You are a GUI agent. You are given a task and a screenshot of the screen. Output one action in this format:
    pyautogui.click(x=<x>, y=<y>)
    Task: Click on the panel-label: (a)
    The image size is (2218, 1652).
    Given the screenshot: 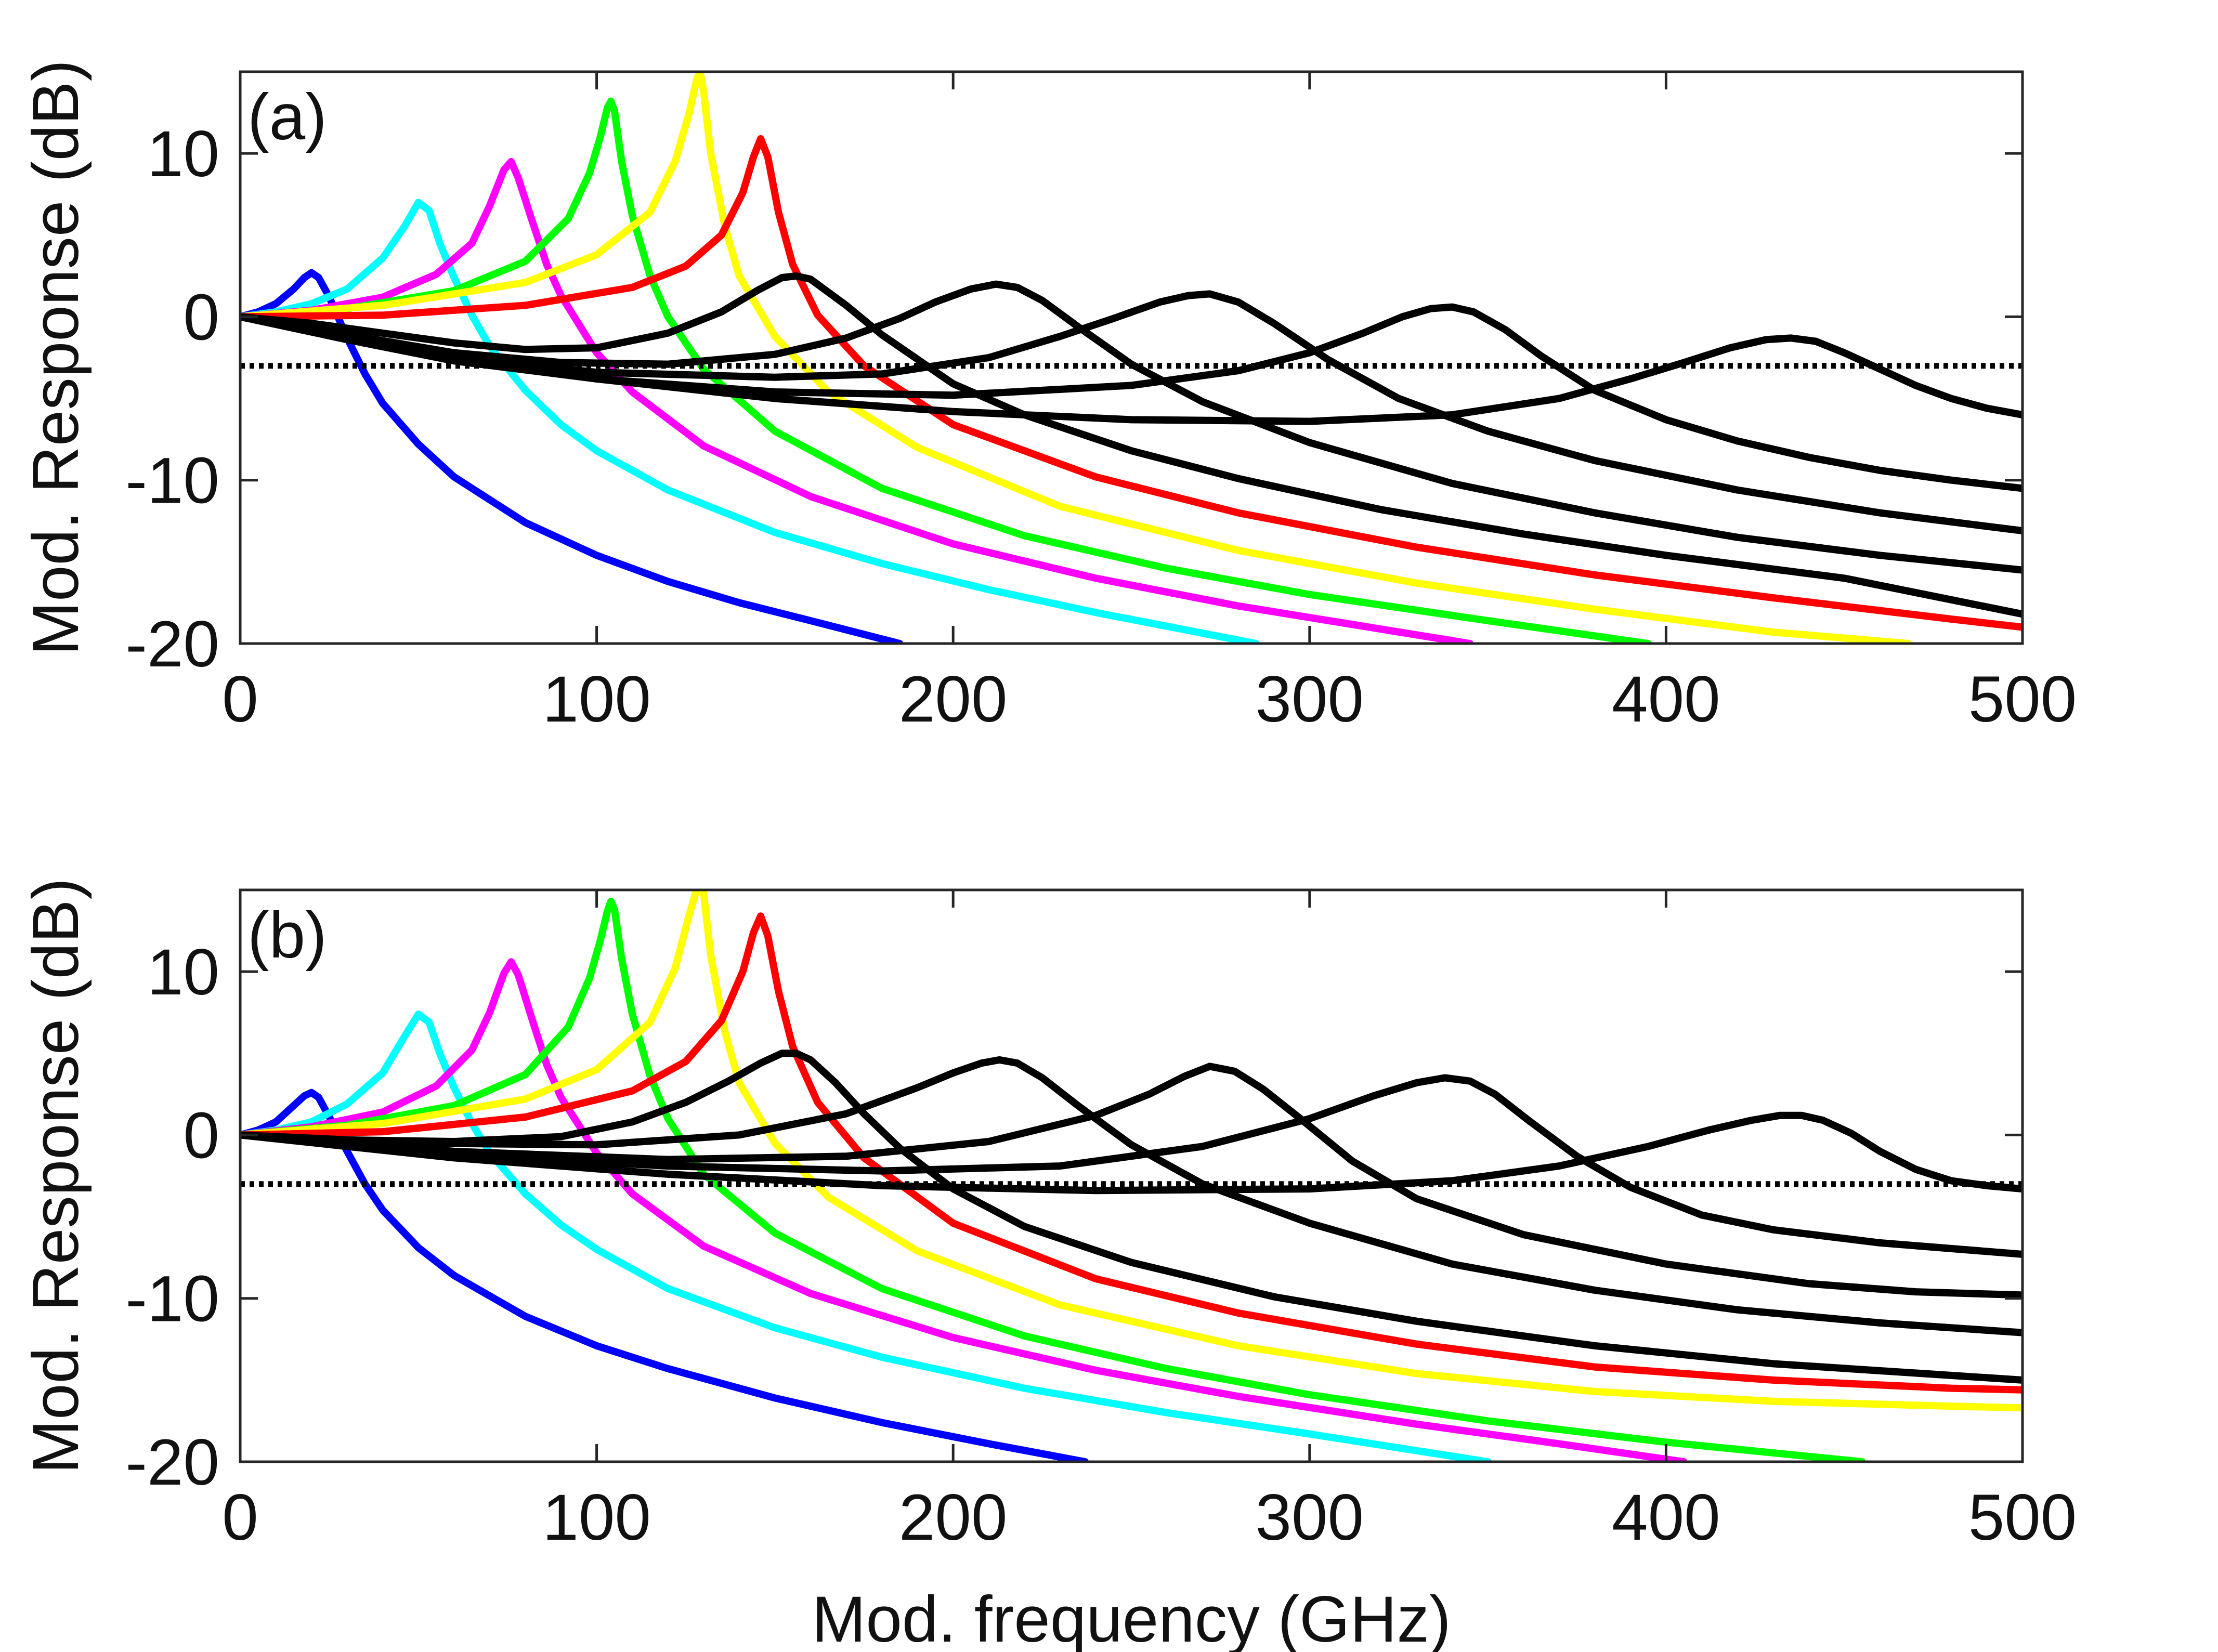 What is the action you would take?
    pyautogui.click(x=287, y=117)
    